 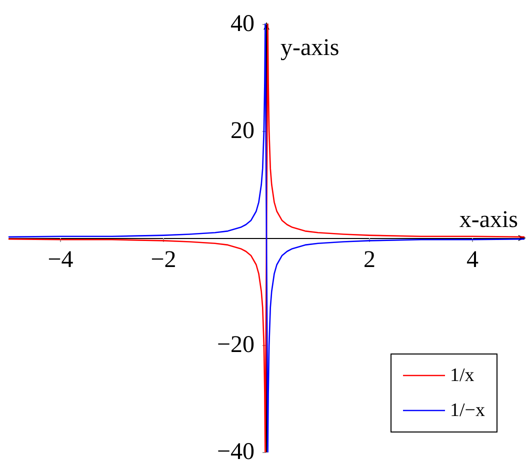 I want to click on y-tick-label: −40, so click(x=235, y=452).